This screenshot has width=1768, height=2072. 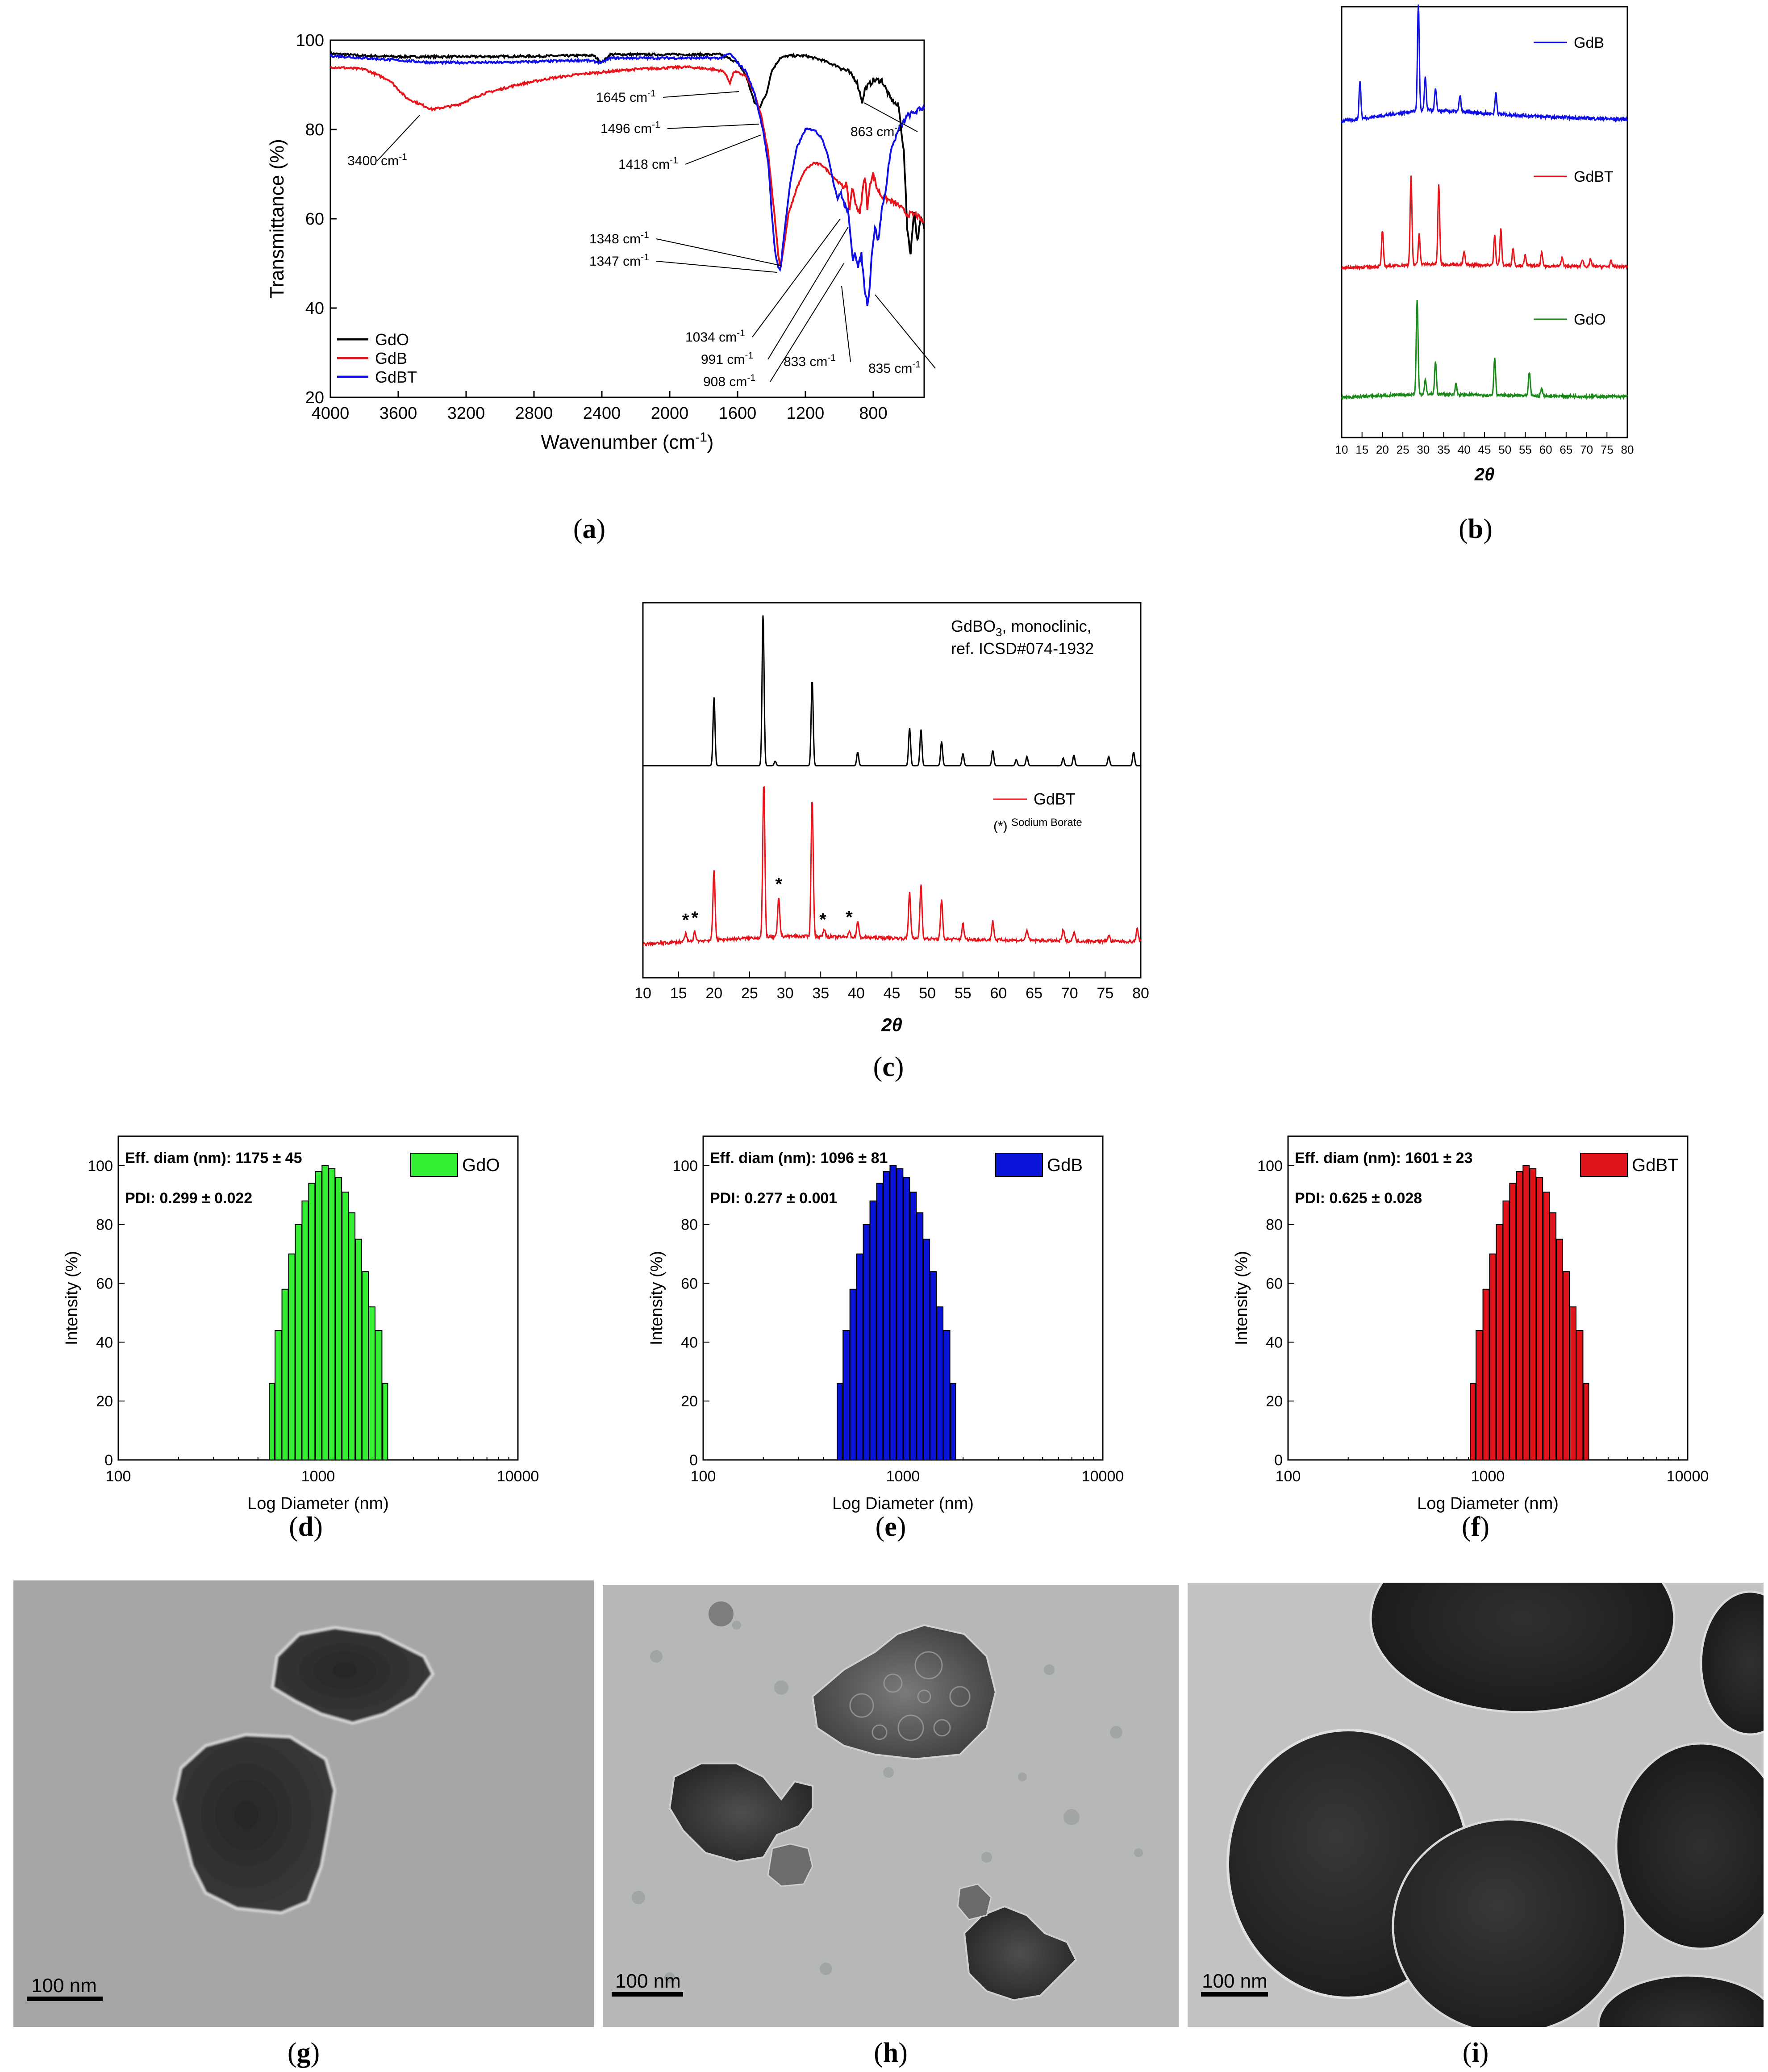 What do you see at coordinates (1288, 1476) in the screenshot?
I see `x-tick-label: 100` at bounding box center [1288, 1476].